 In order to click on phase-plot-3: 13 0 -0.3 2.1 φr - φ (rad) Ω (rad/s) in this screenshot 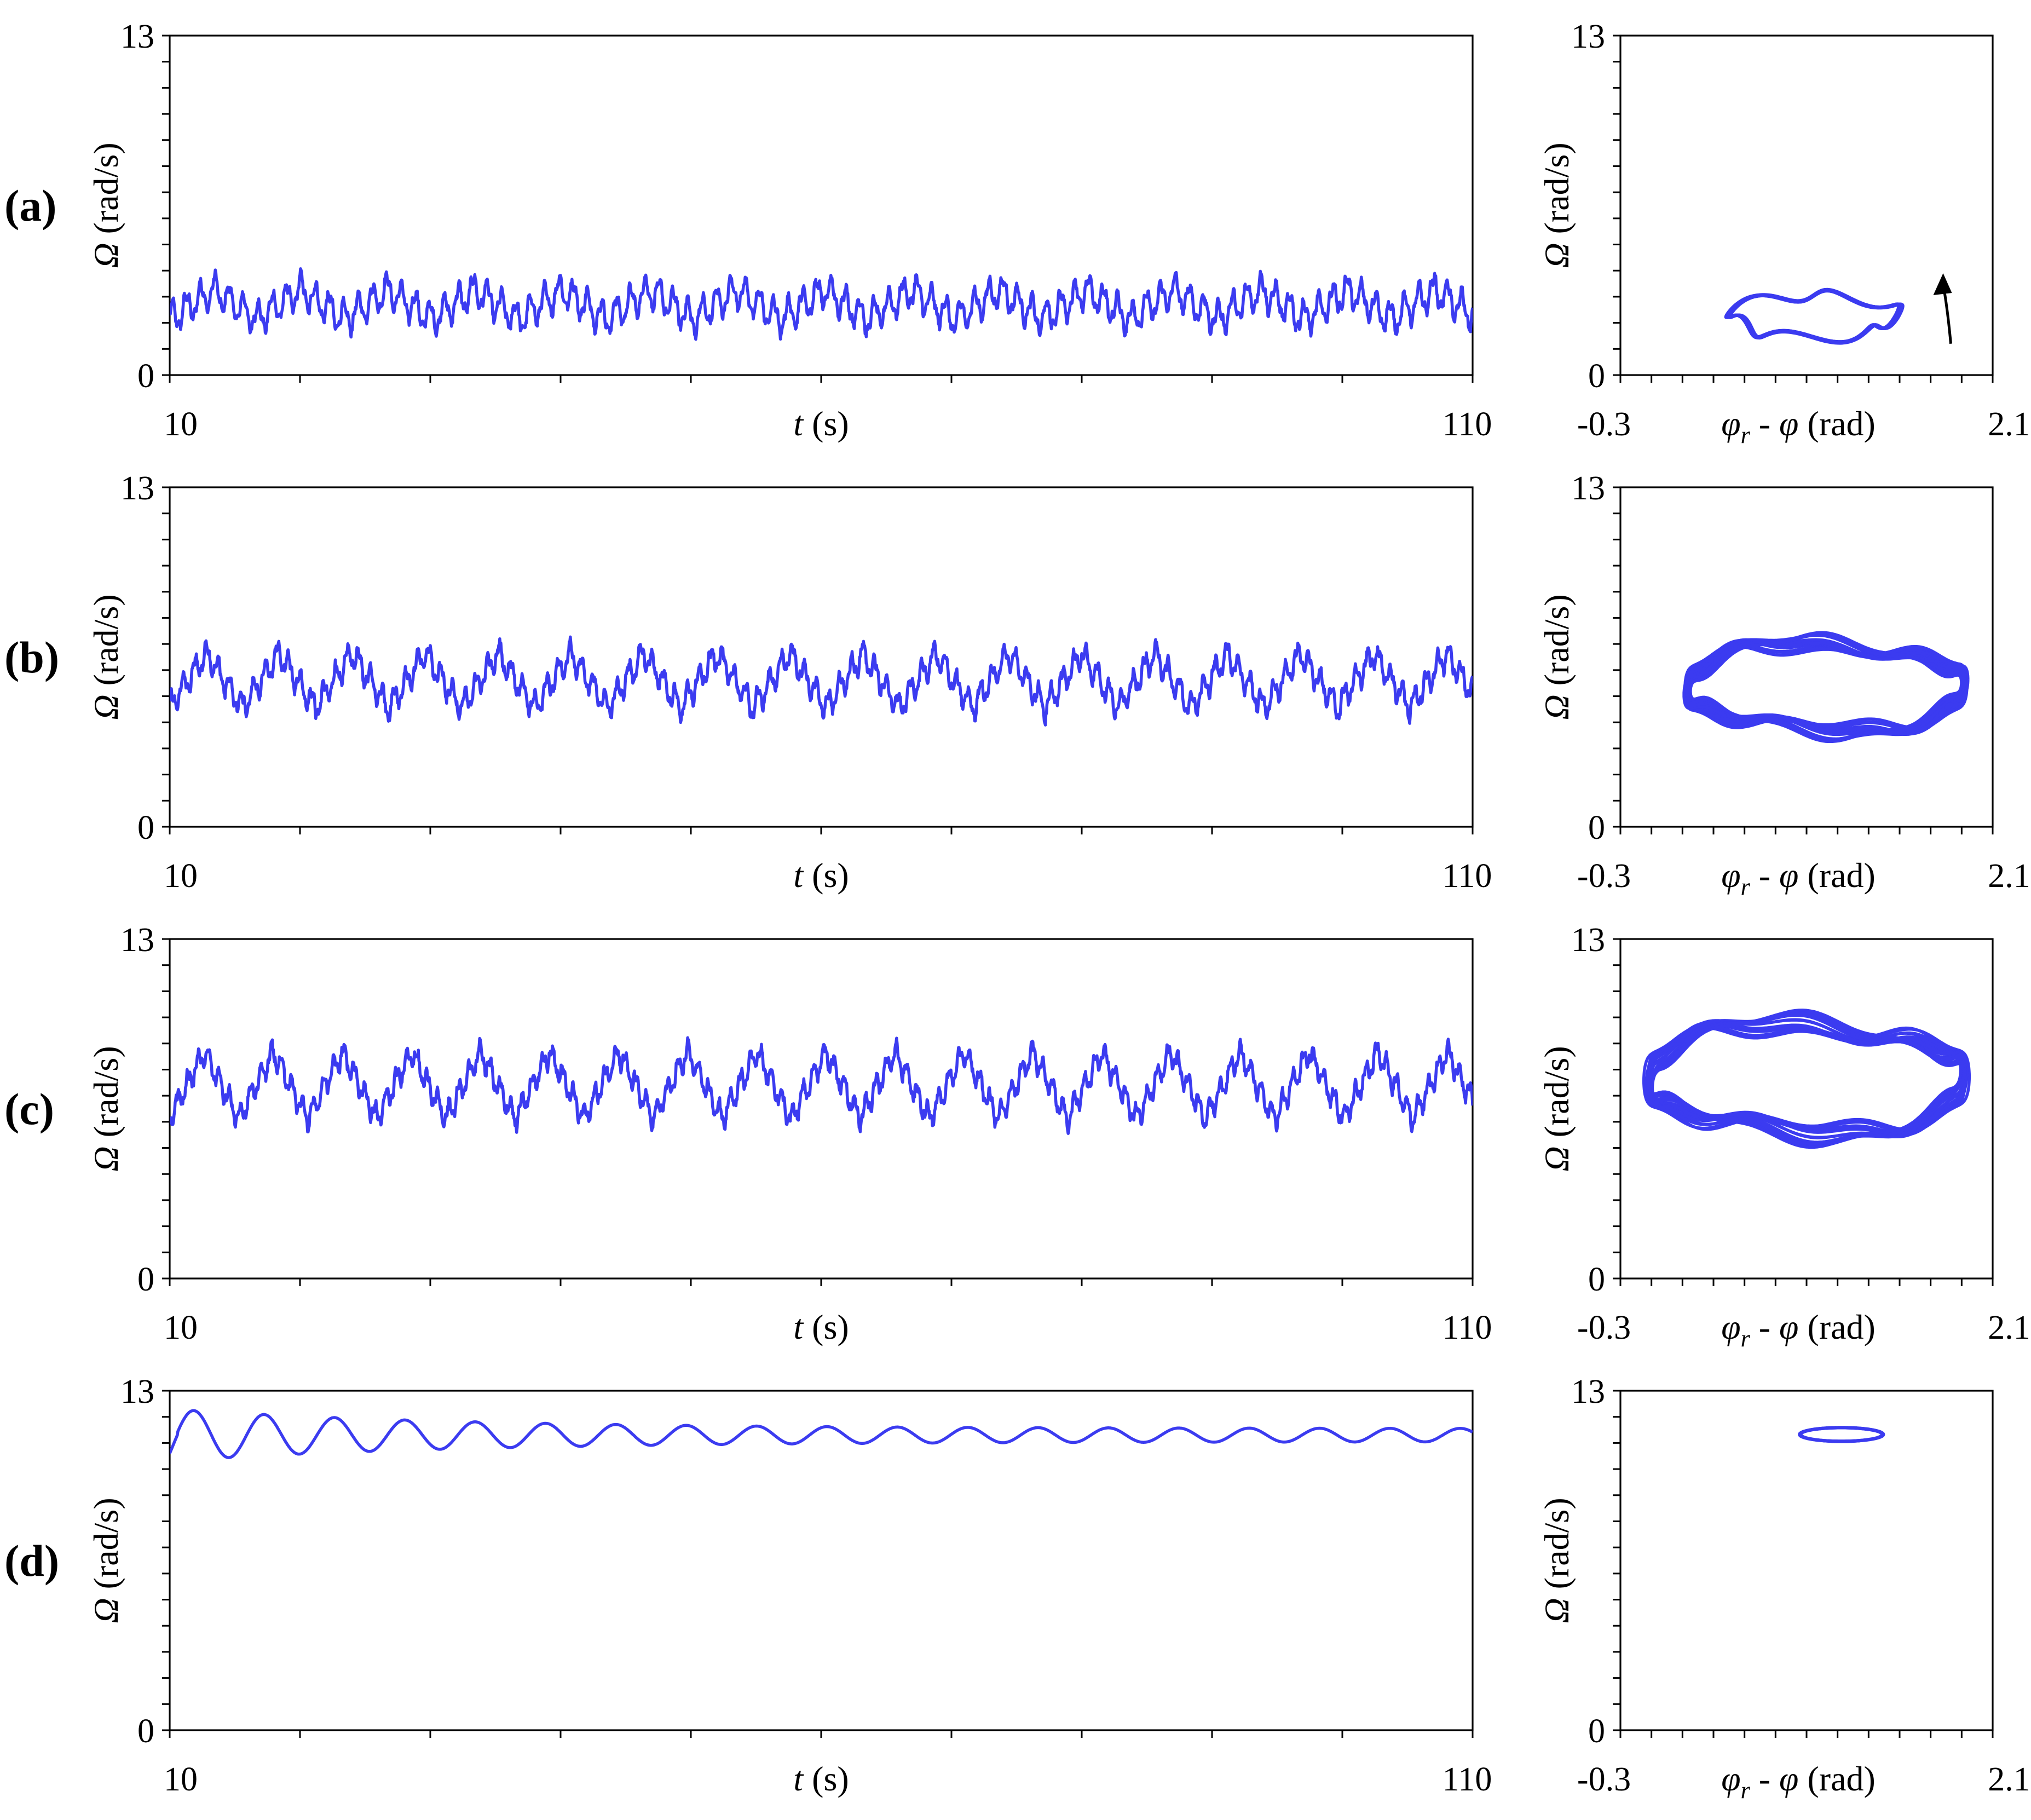, I will do `click(1784, 1588)`.